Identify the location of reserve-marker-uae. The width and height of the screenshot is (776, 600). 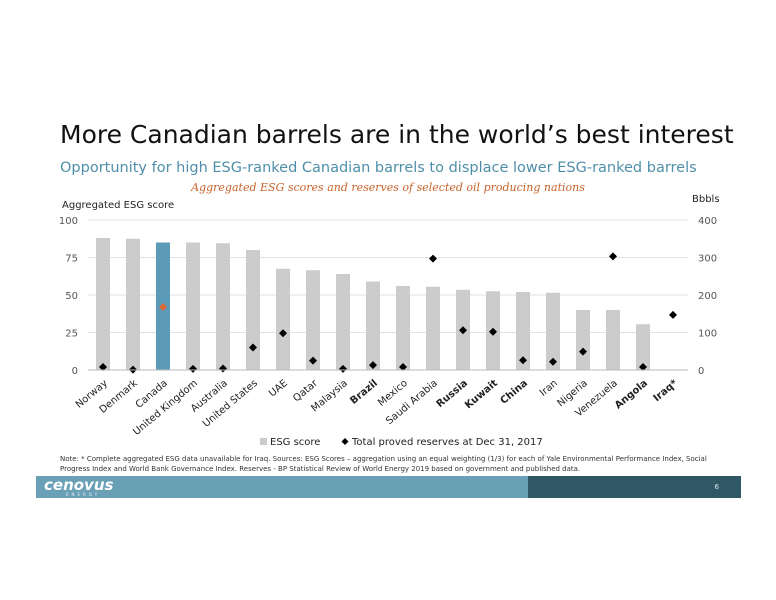
(283, 333).